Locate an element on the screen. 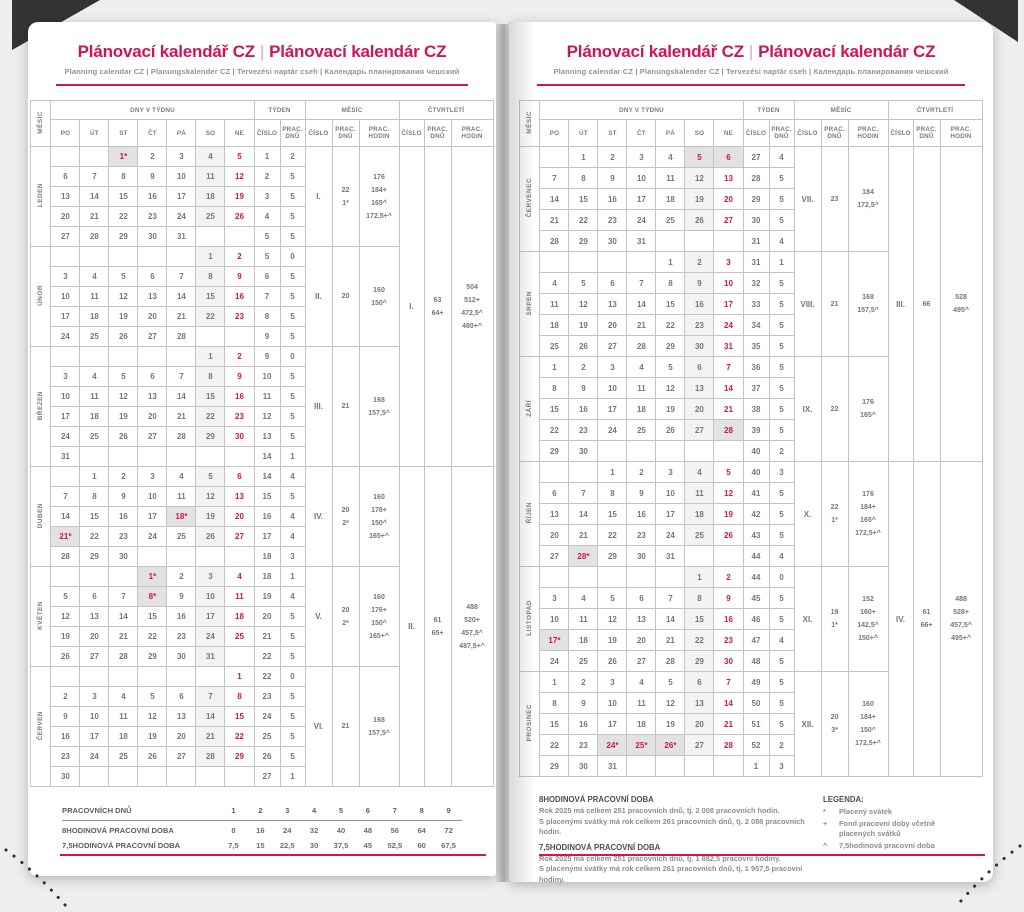  month-name-cell: ŘÍJEN is located at coordinates (530, 514).